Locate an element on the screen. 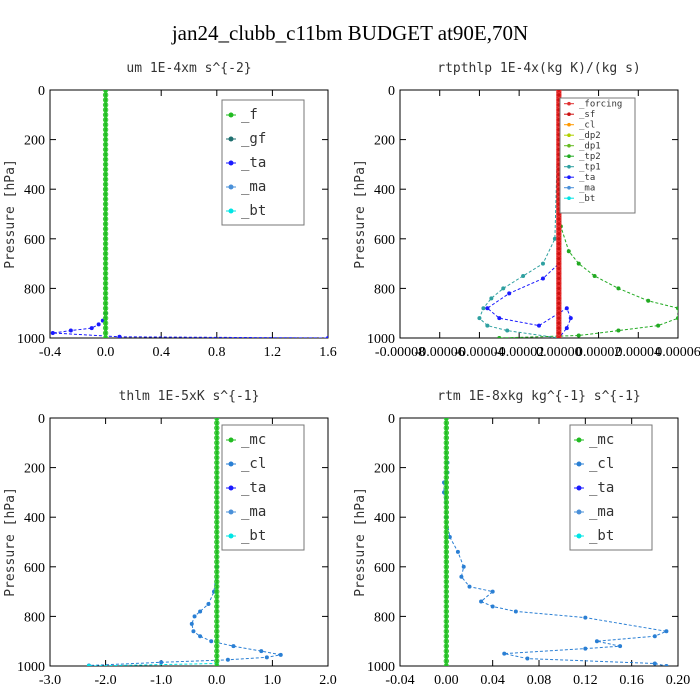 This screenshot has height=700, width=700. series-group is located at coordinates (184, 542).